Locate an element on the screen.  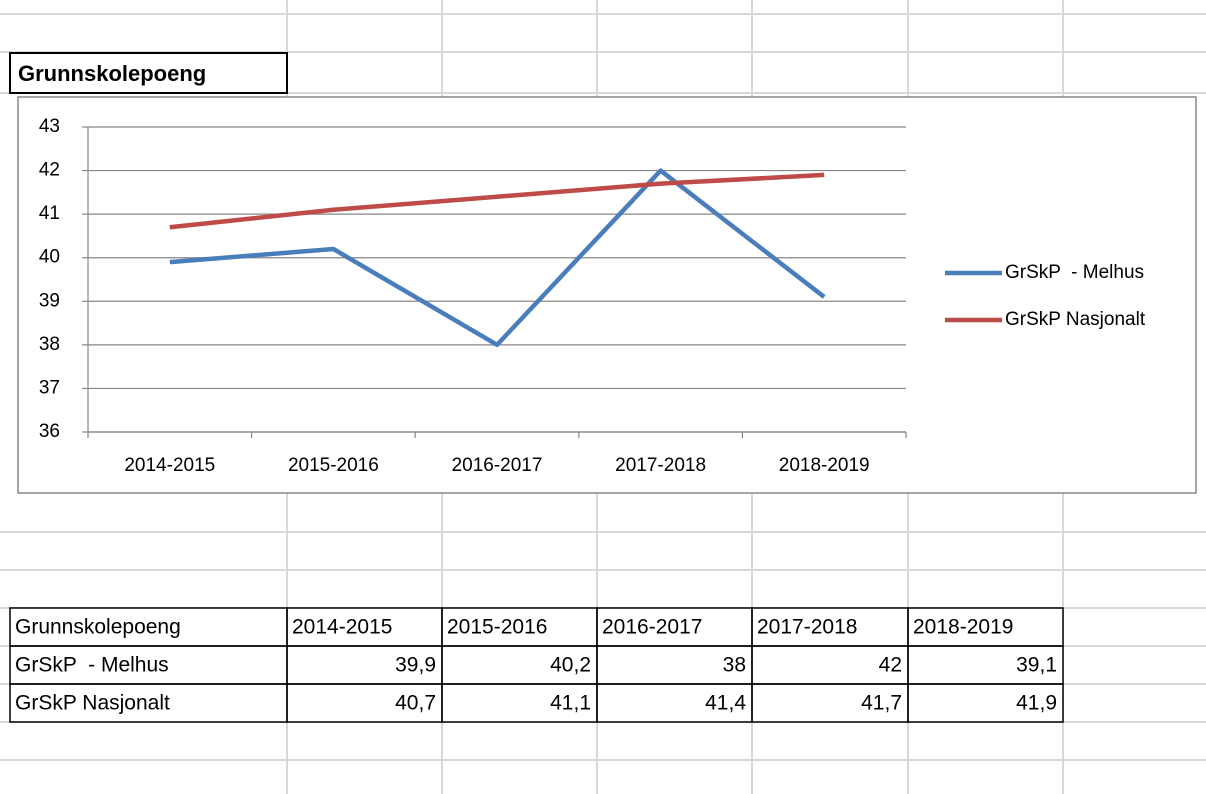
table-cell-text: 41,1 is located at coordinates (570, 703).